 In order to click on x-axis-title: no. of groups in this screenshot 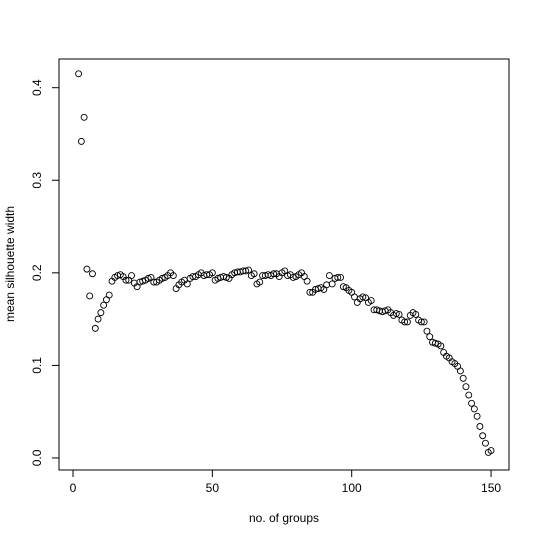, I will do `click(284, 518)`.